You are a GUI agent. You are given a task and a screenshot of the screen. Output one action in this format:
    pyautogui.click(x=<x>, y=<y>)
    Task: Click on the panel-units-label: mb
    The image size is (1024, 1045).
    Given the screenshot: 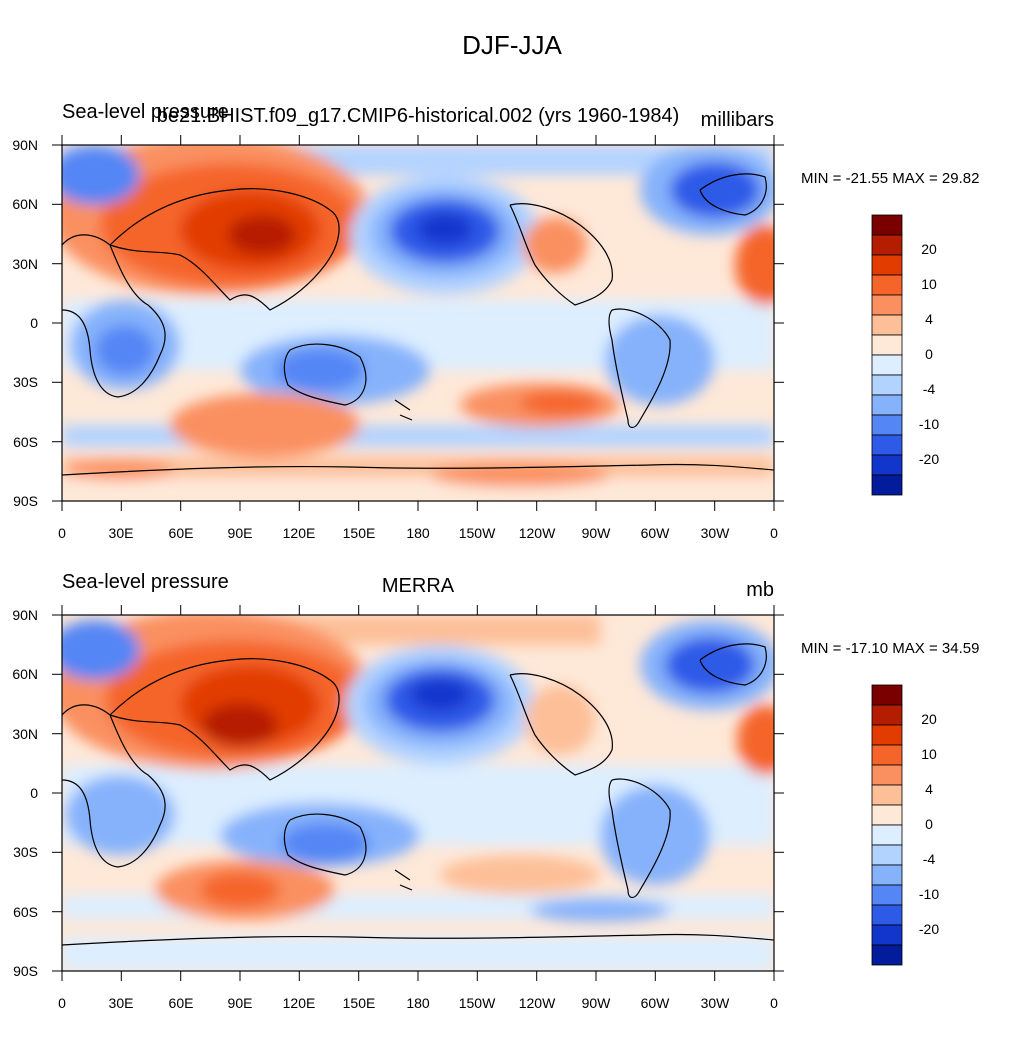 What is the action you would take?
    pyautogui.click(x=760, y=590)
    